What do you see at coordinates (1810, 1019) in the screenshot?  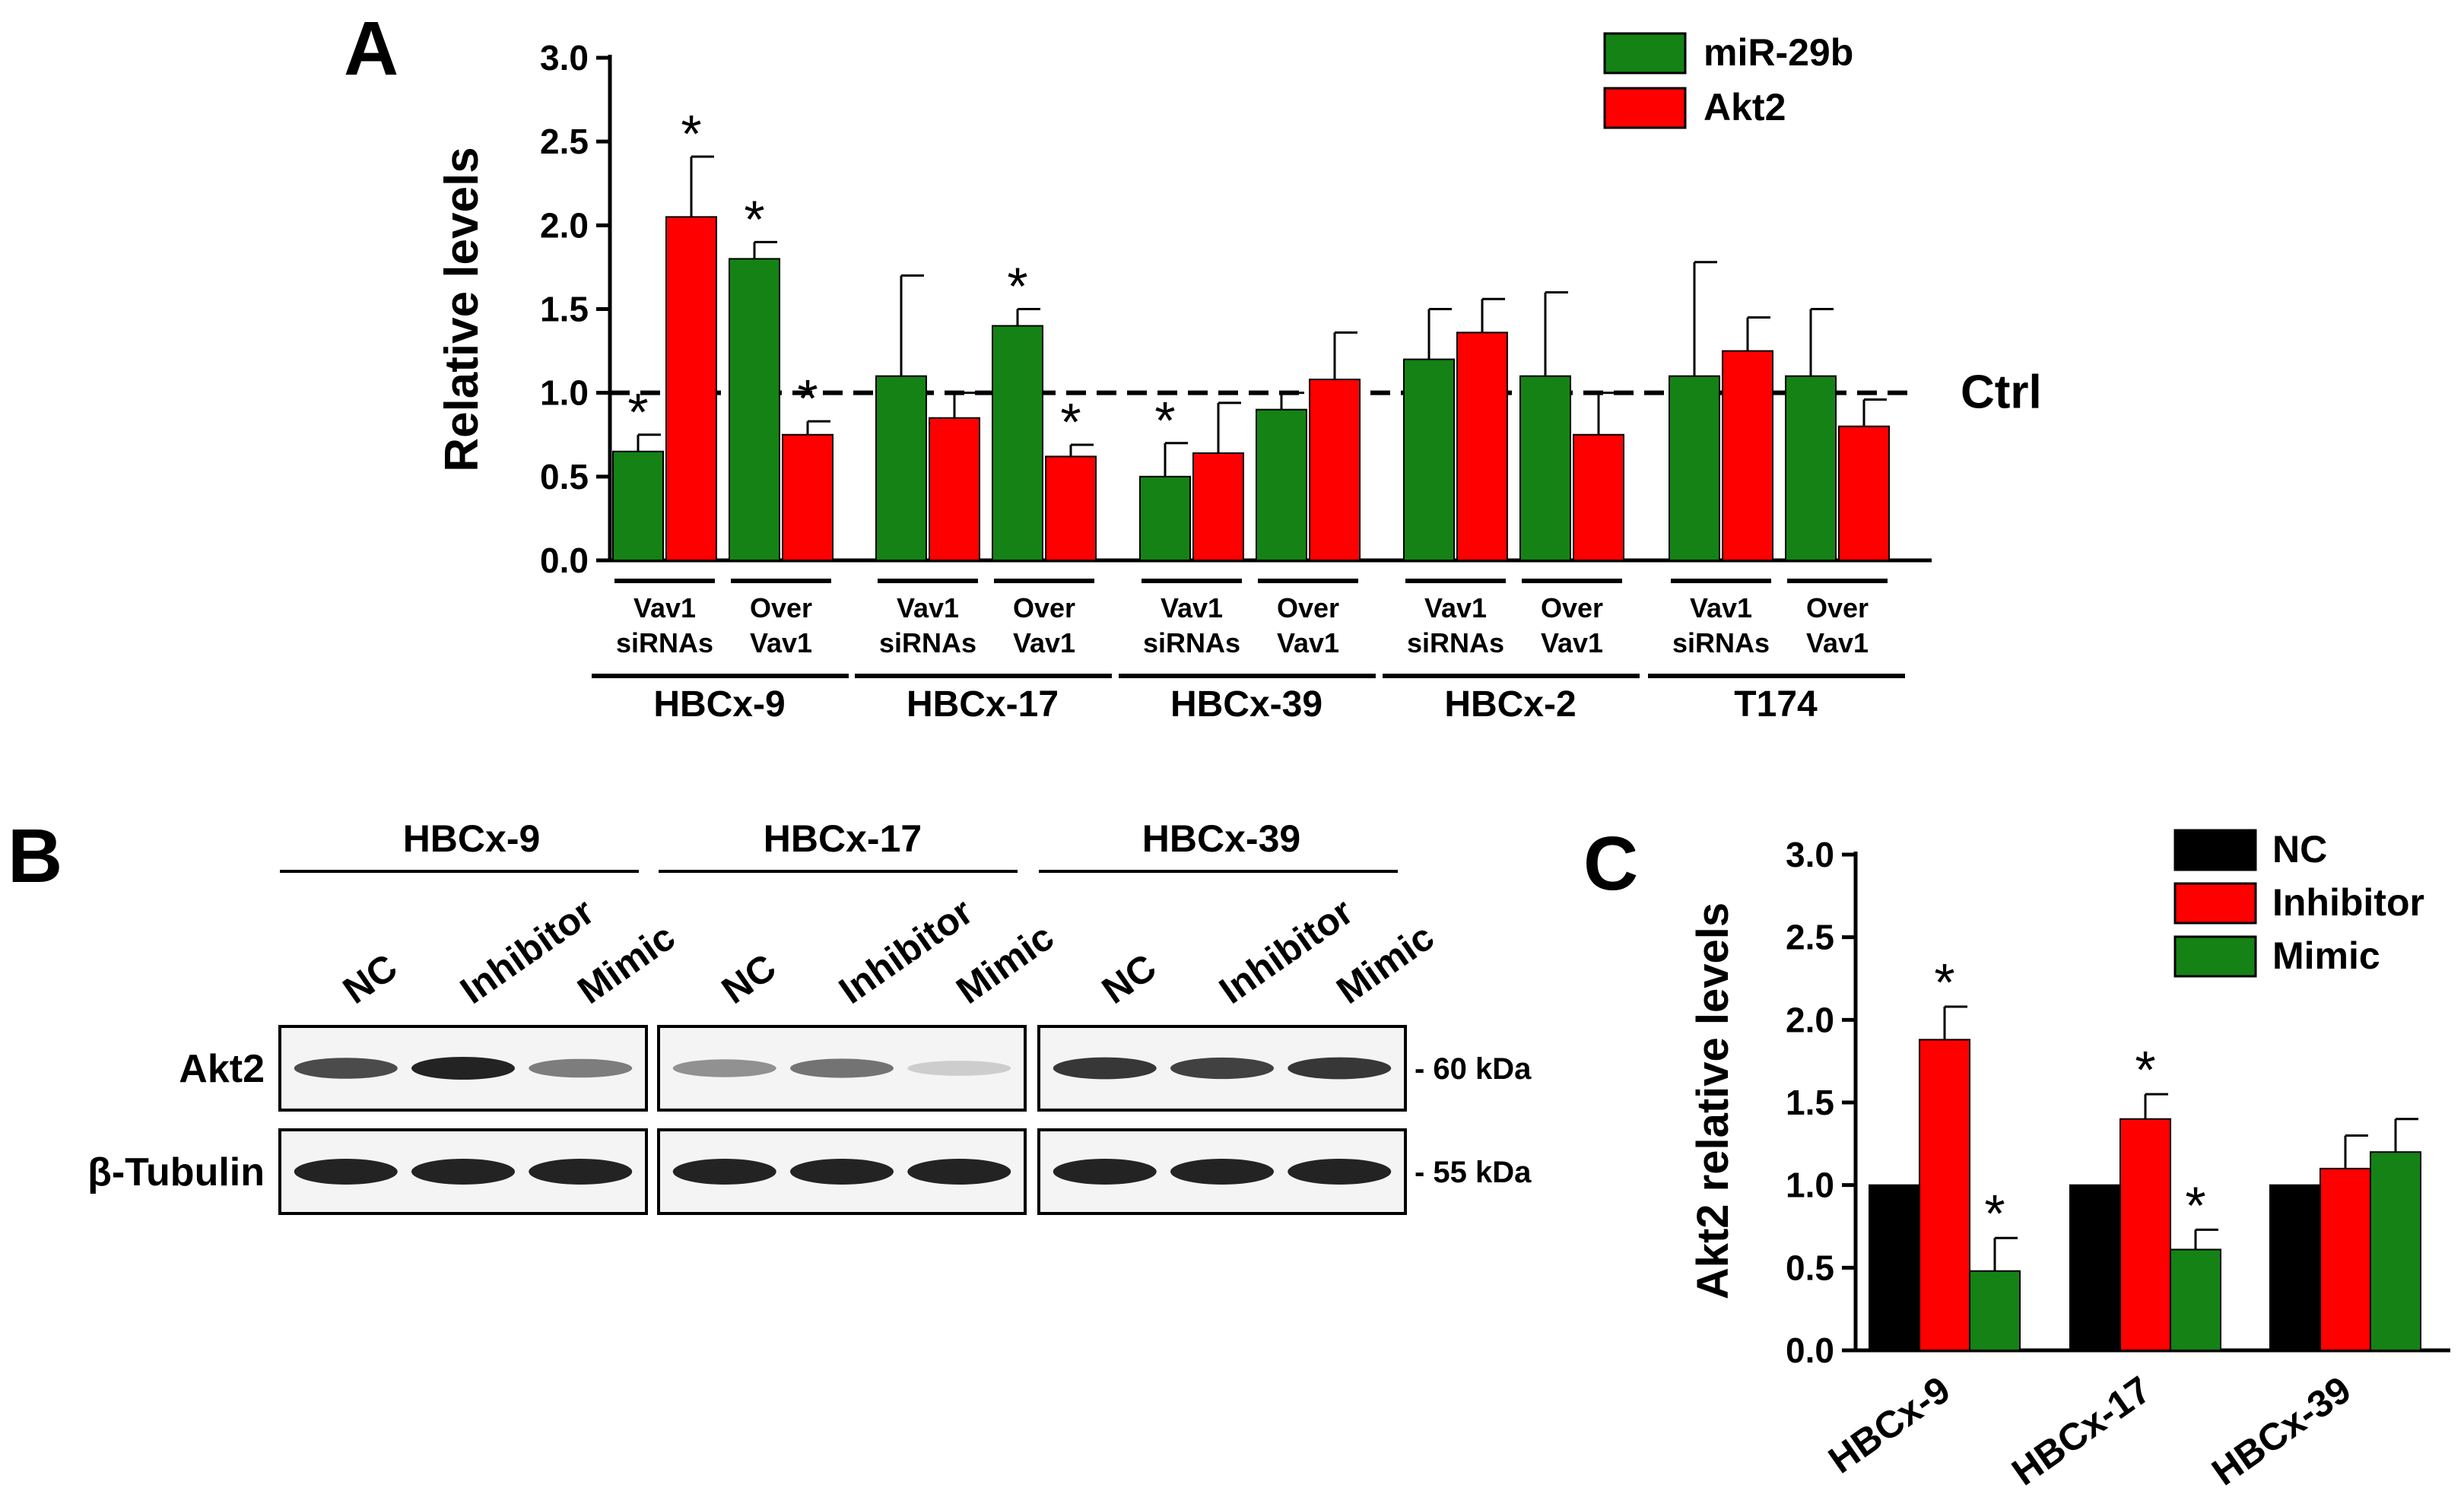 I see `y-tick-label-c: 2.0` at bounding box center [1810, 1019].